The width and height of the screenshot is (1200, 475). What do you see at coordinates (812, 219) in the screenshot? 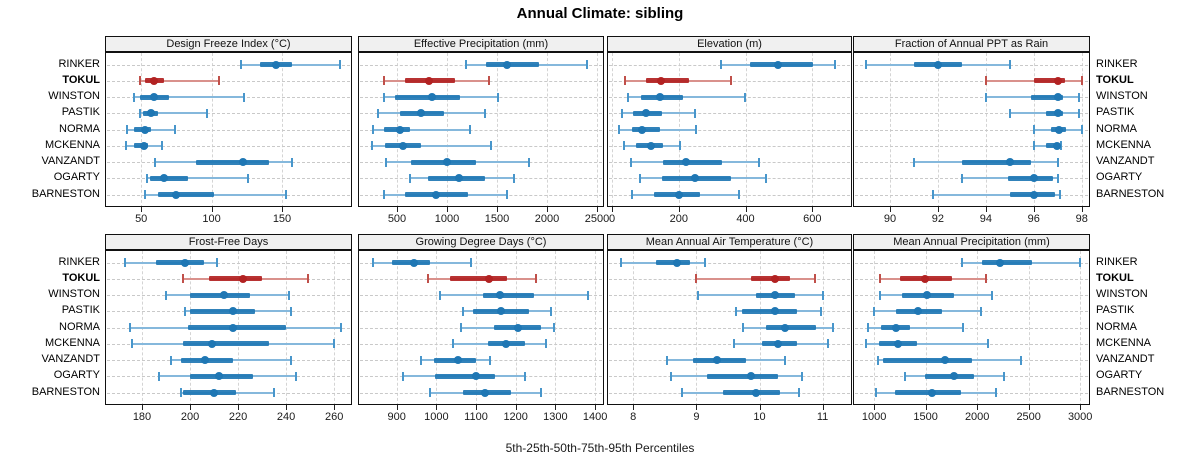
I see `x-axis-tick-label: 600` at bounding box center [812, 219].